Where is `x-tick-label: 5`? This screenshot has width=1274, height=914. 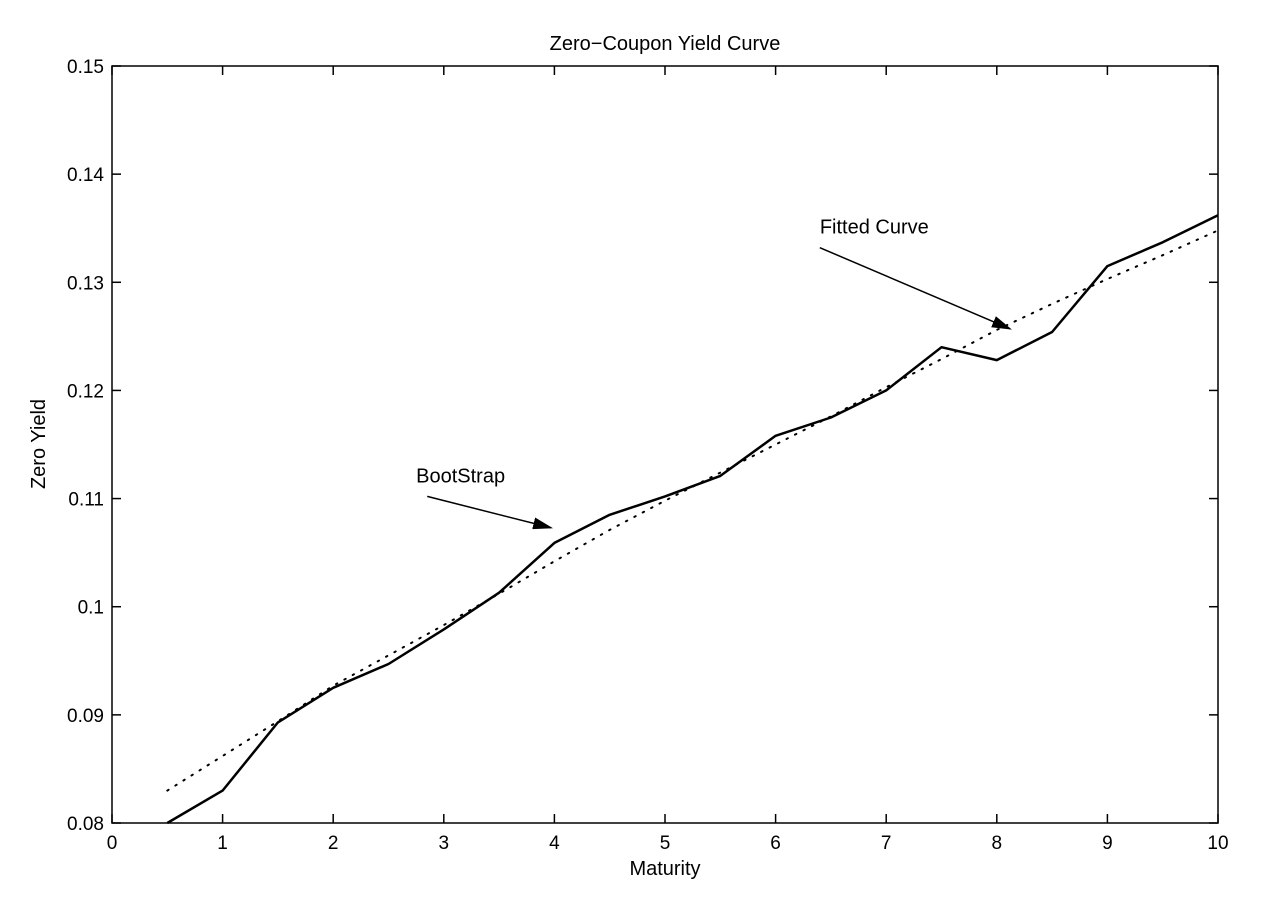
x-tick-label: 5 is located at coordinates (665, 843).